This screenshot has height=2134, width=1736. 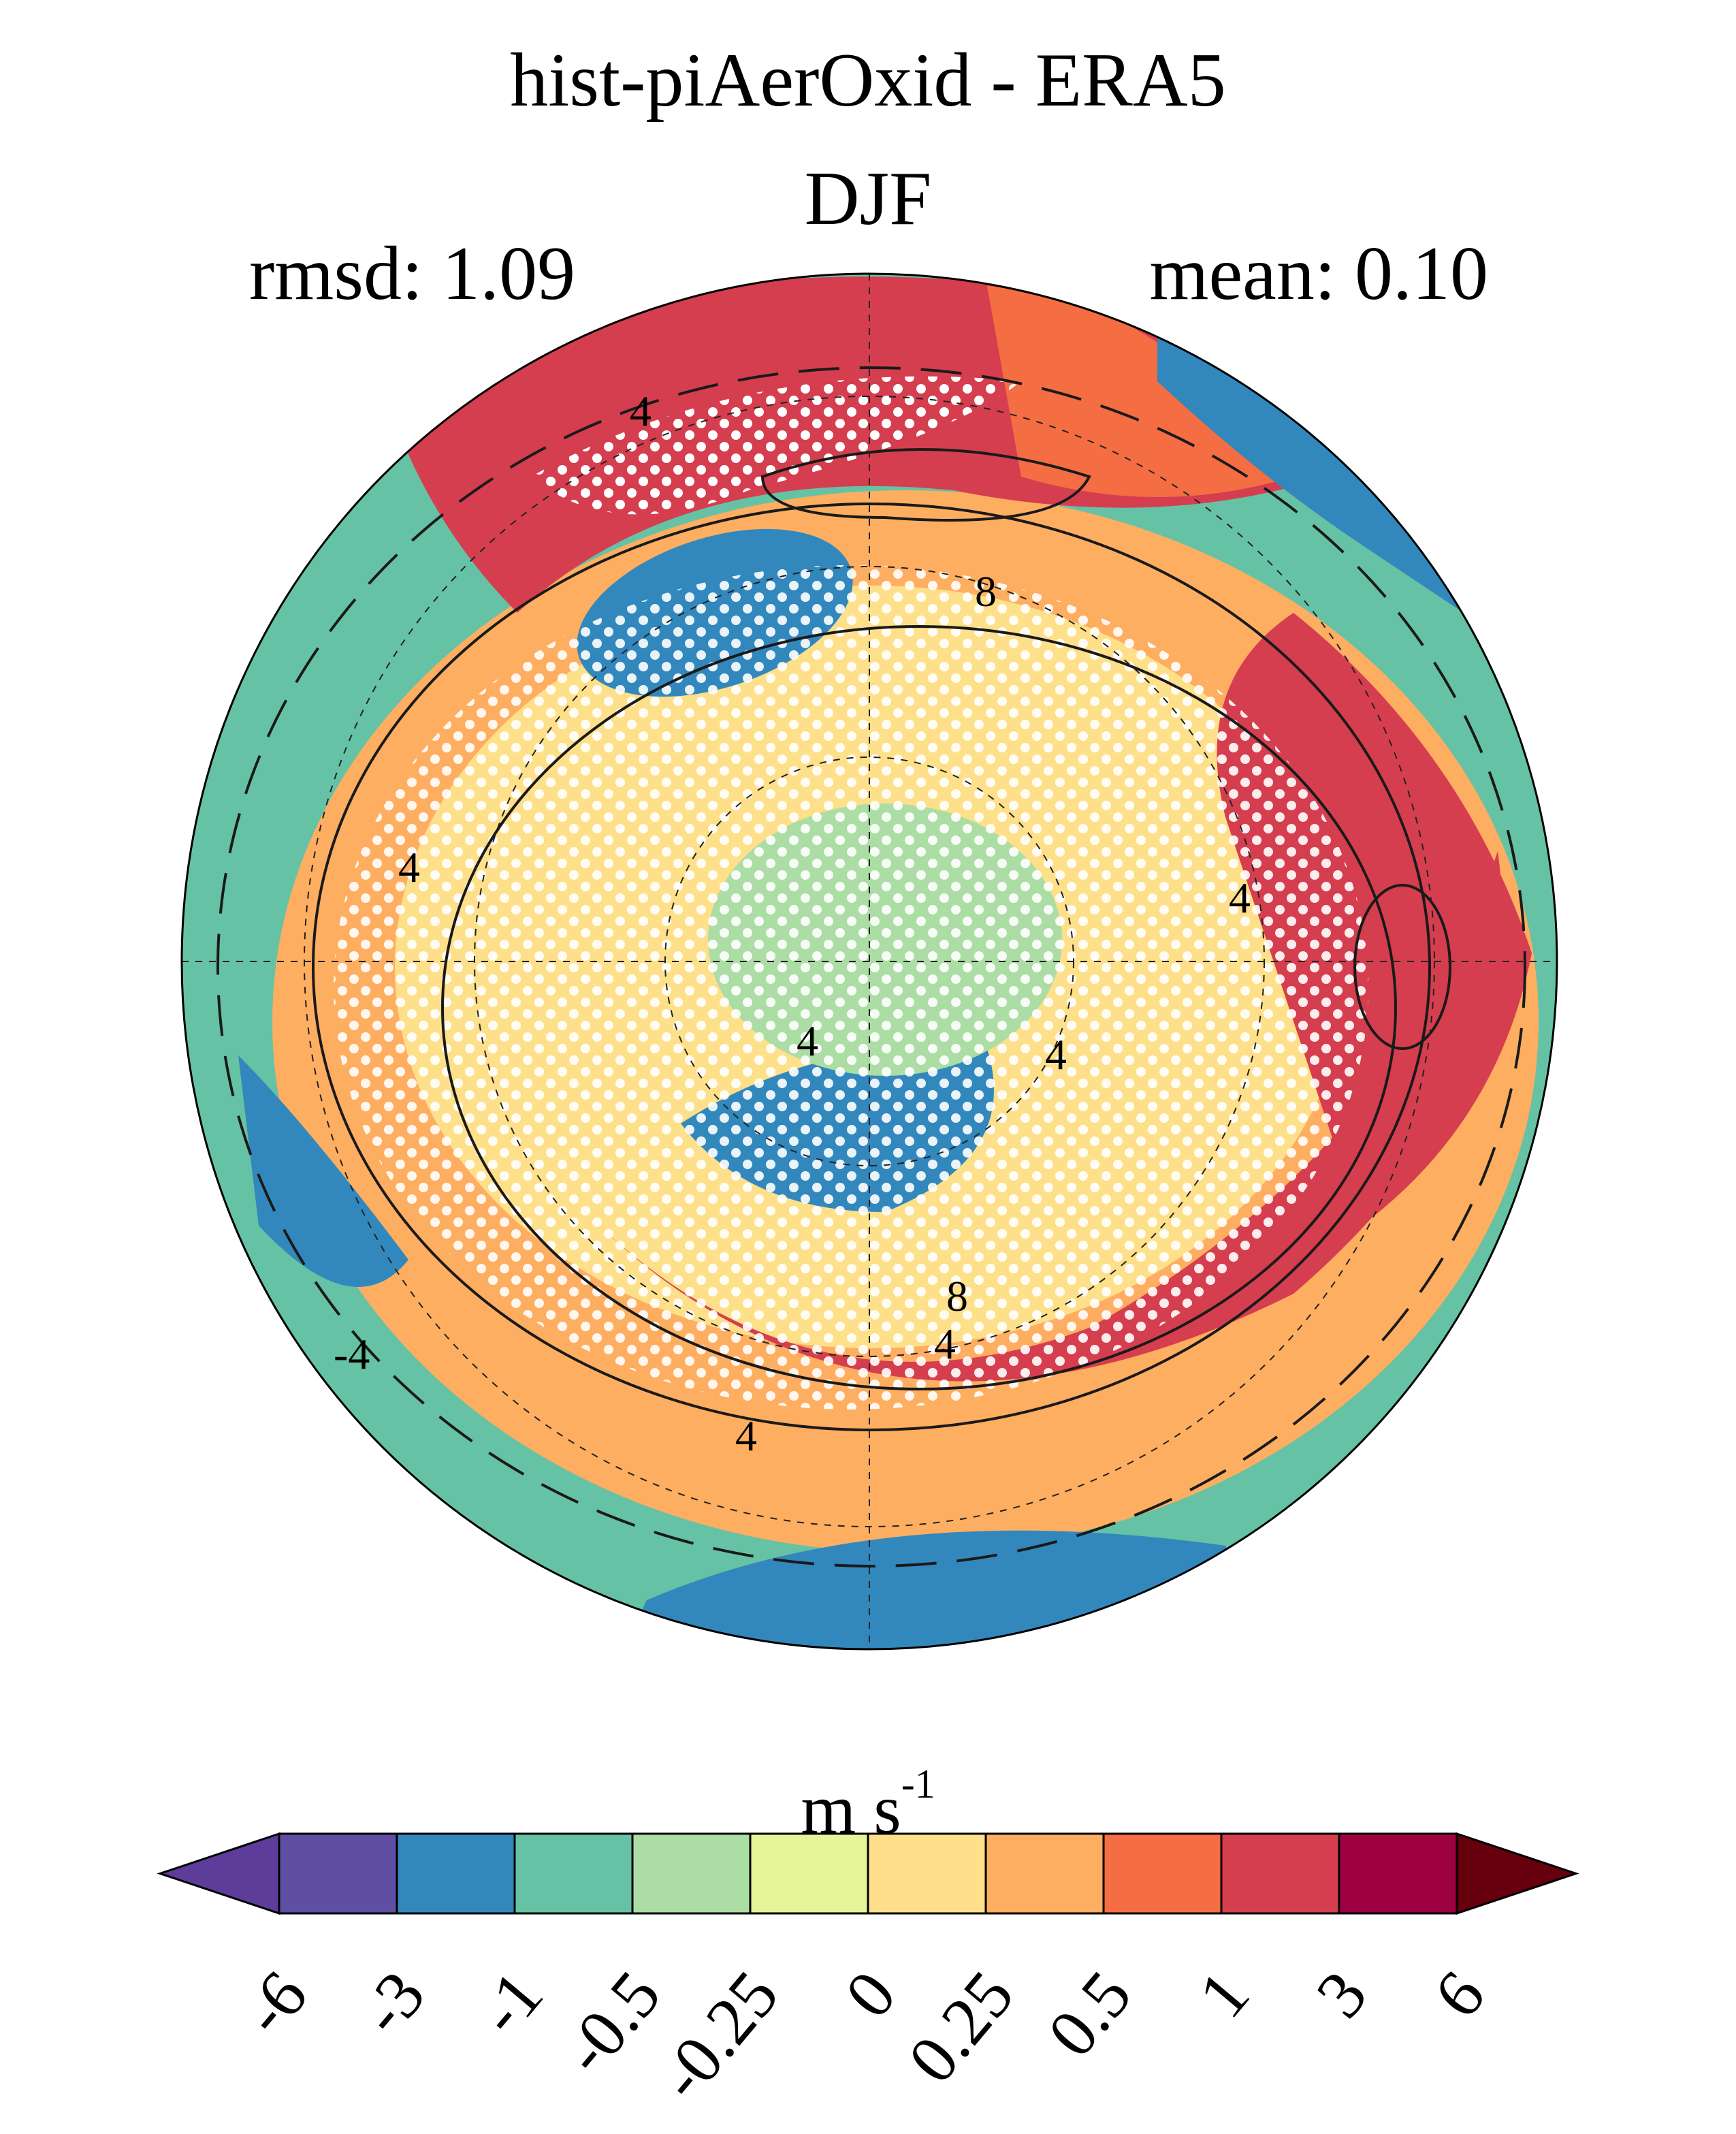 I want to click on rmsd-label: rmsd: 1.09, so click(x=413, y=274).